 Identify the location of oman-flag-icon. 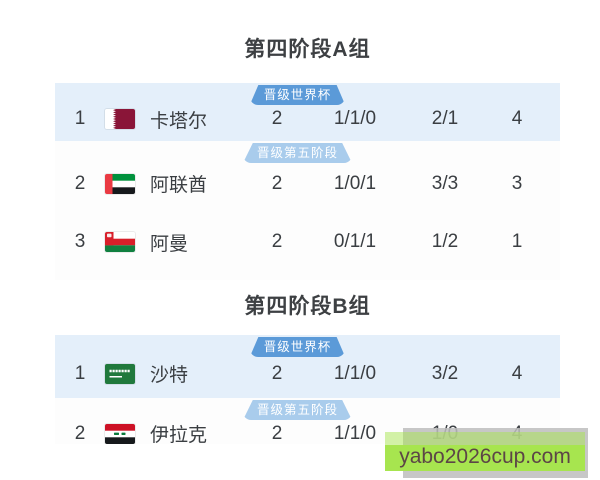
(120, 242).